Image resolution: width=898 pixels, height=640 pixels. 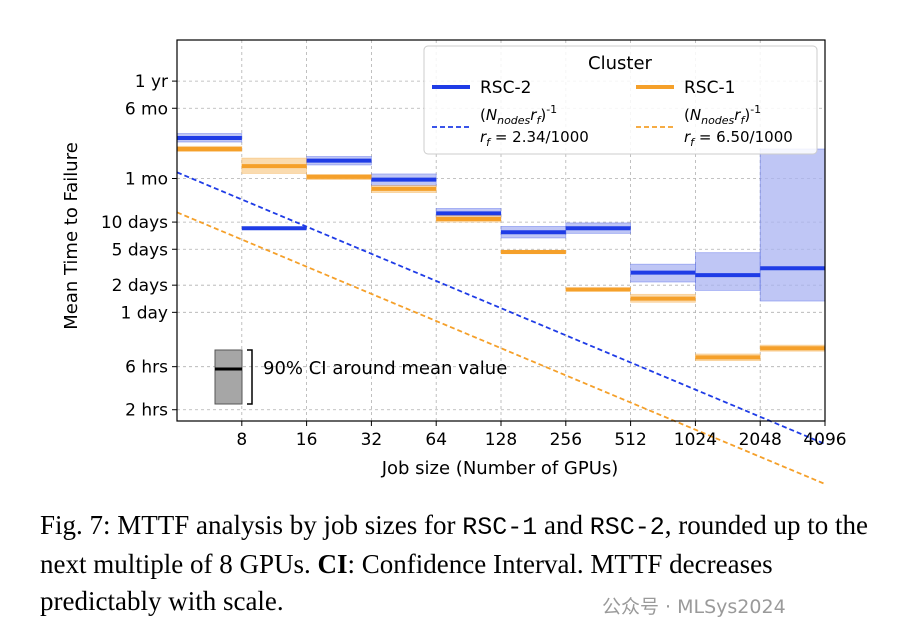 What do you see at coordinates (372, 440) in the screenshot?
I see `x-tick-label-32: 32` at bounding box center [372, 440].